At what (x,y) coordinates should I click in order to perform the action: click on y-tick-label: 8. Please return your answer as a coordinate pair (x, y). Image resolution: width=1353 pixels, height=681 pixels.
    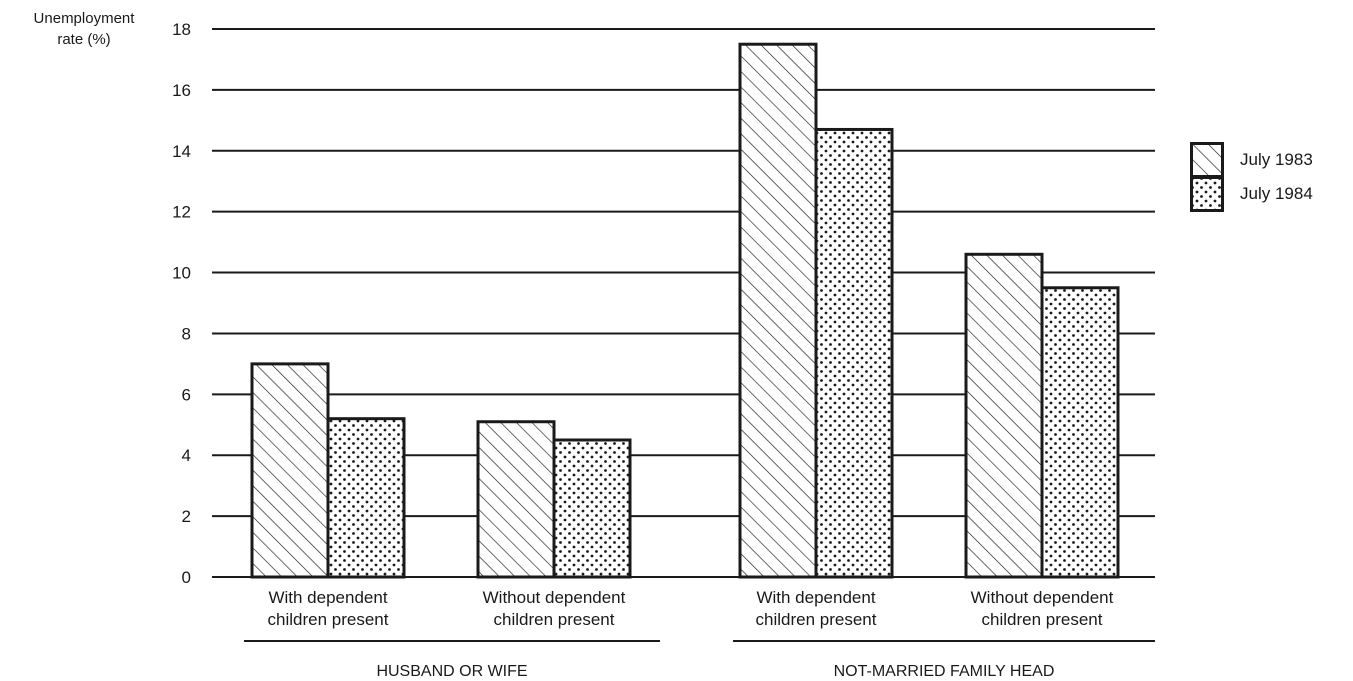
    Looking at the image, I should click on (186, 333).